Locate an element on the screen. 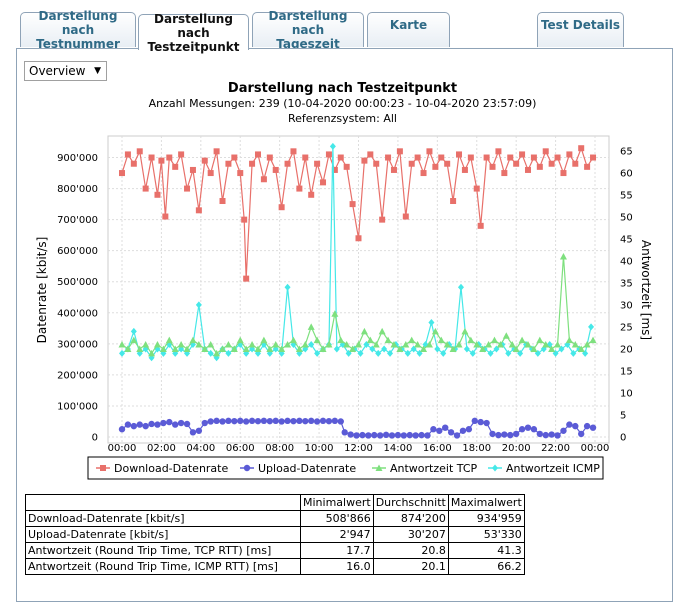  x-tick-label: 08:00 is located at coordinates (279, 448).